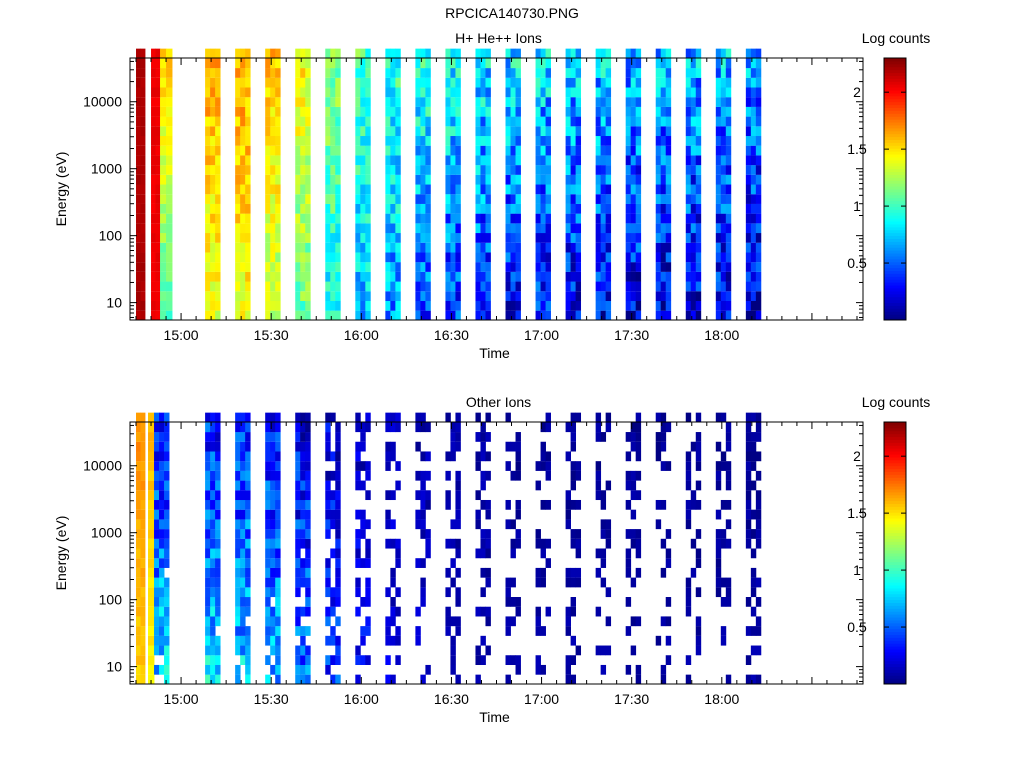 The width and height of the screenshot is (1024, 773). What do you see at coordinates (512, 13) in the screenshot?
I see `figure-title: RPCICA140730.PNG` at bounding box center [512, 13].